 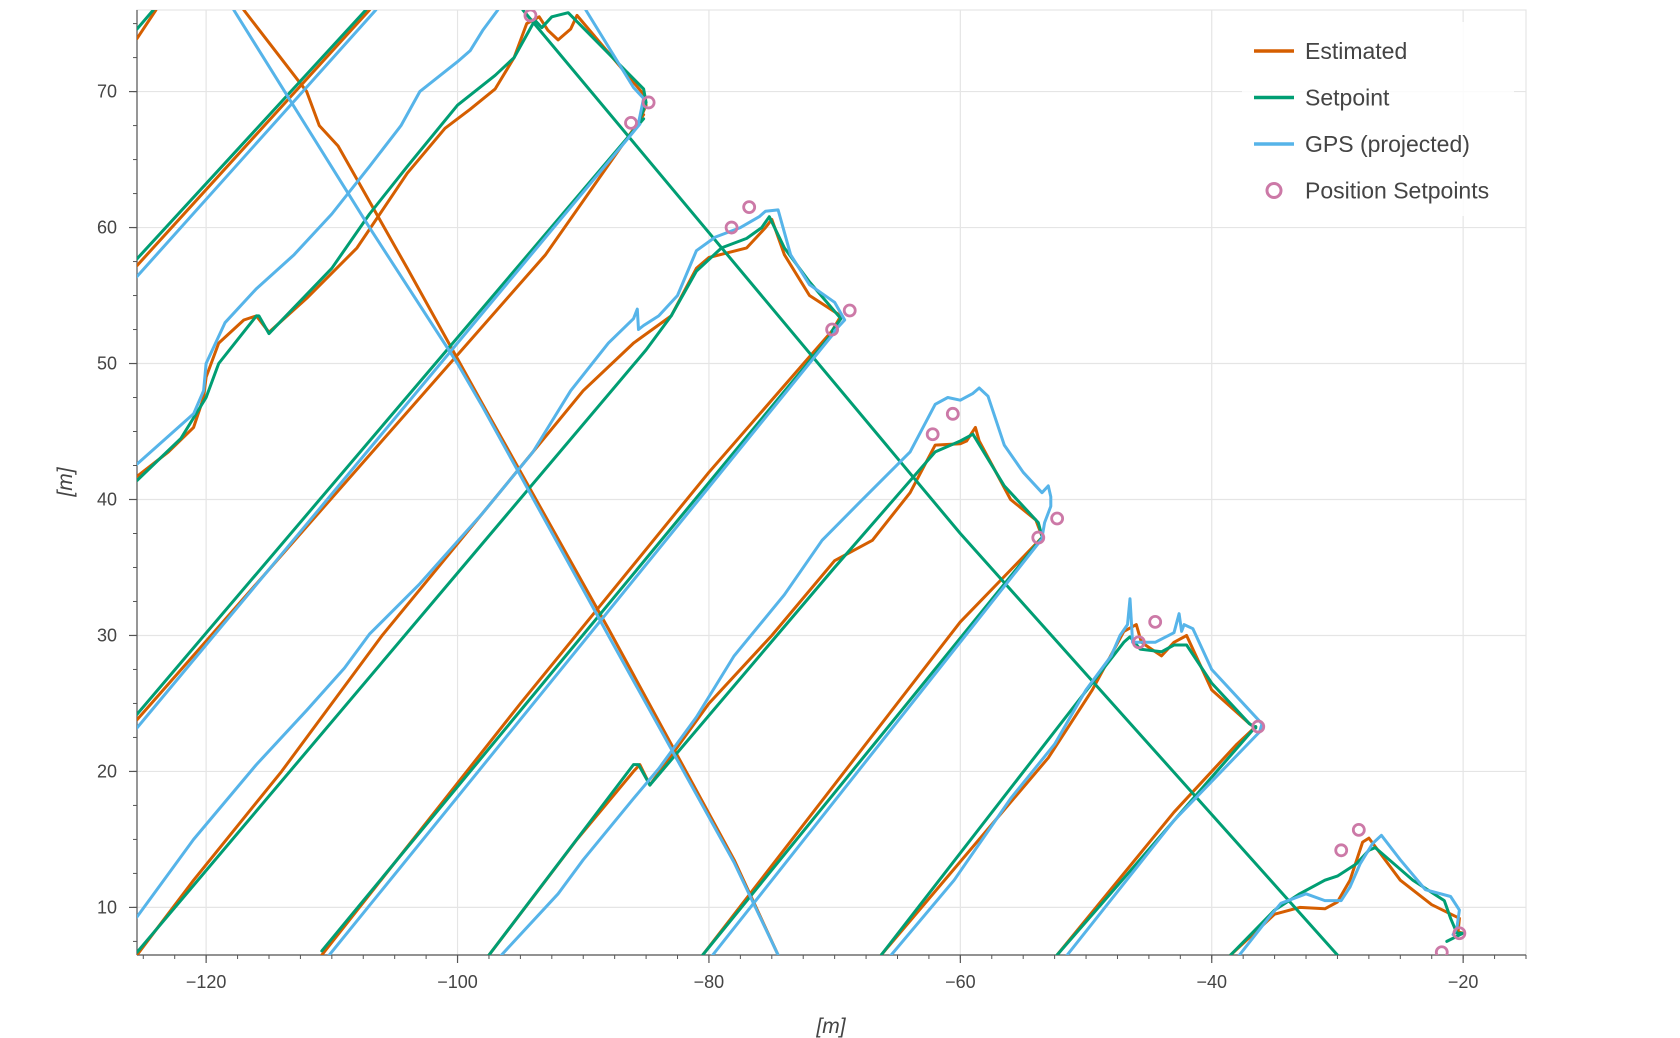 What do you see at coordinates (1387, 144) in the screenshot?
I see `legend-label: GPS (projected)` at bounding box center [1387, 144].